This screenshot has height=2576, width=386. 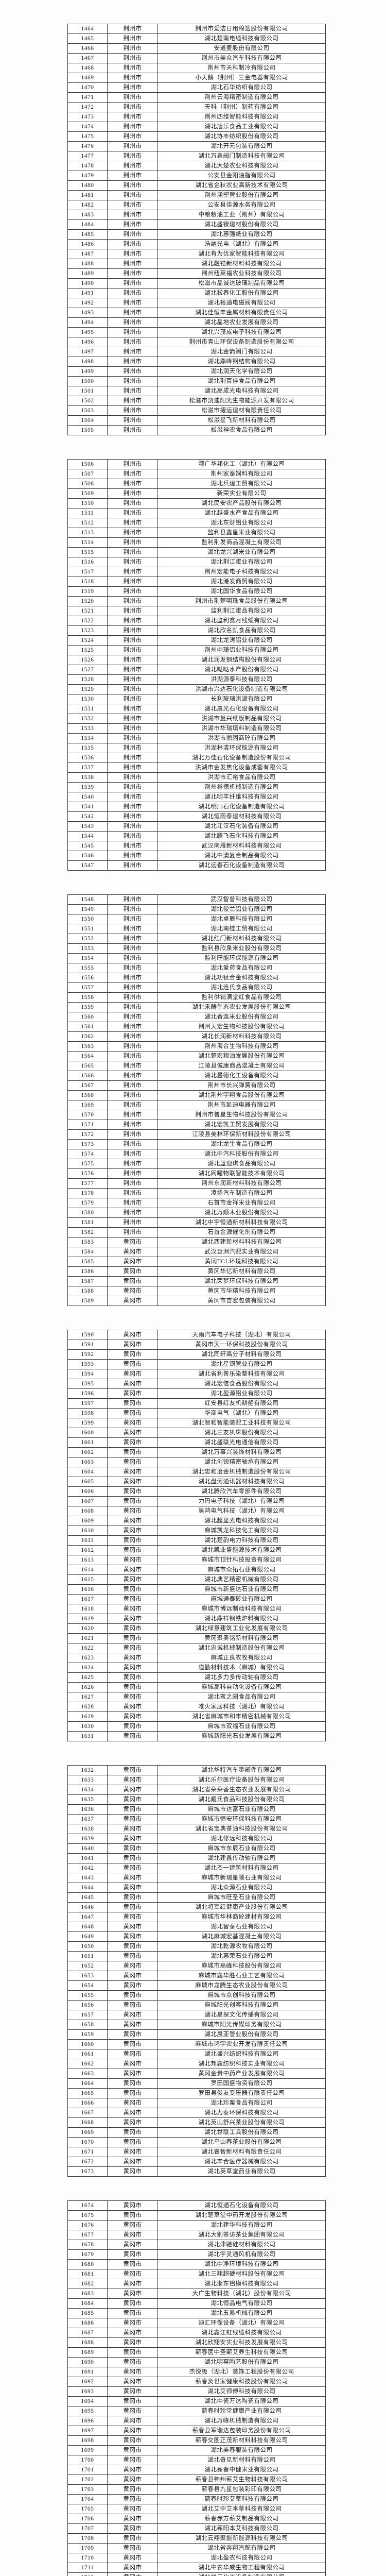 What do you see at coordinates (197, 2294) in the screenshot?
I see `table-row: 1683 黄冈市 大广生物科技（湖北）股份有限公司` at bounding box center [197, 2294].